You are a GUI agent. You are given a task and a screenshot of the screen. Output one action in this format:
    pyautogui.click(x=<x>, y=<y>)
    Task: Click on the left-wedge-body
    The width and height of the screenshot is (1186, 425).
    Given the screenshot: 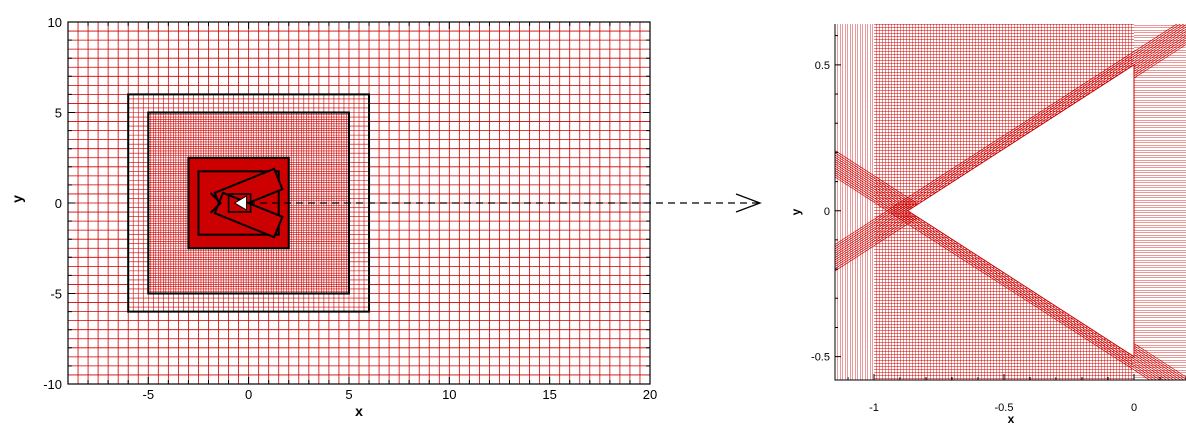 What is the action you would take?
    pyautogui.click(x=246, y=203)
    